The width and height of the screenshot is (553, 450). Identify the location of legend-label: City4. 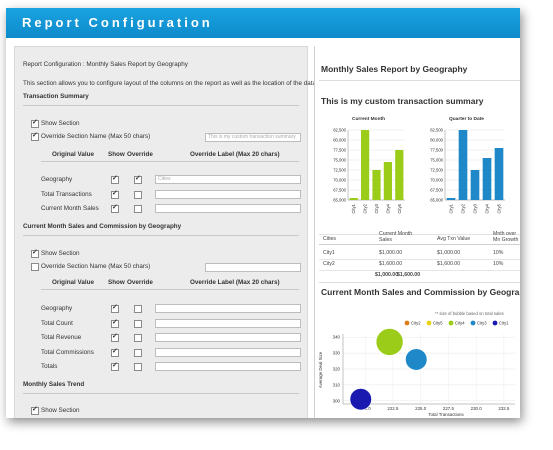
(460, 323).